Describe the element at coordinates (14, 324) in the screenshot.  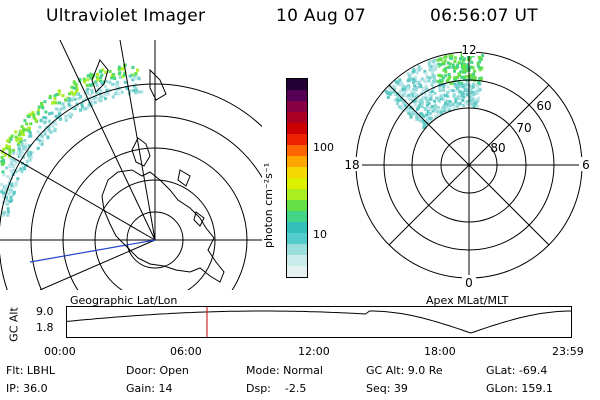
I see `gc-alt-axis-title: GC Alt` at that location.